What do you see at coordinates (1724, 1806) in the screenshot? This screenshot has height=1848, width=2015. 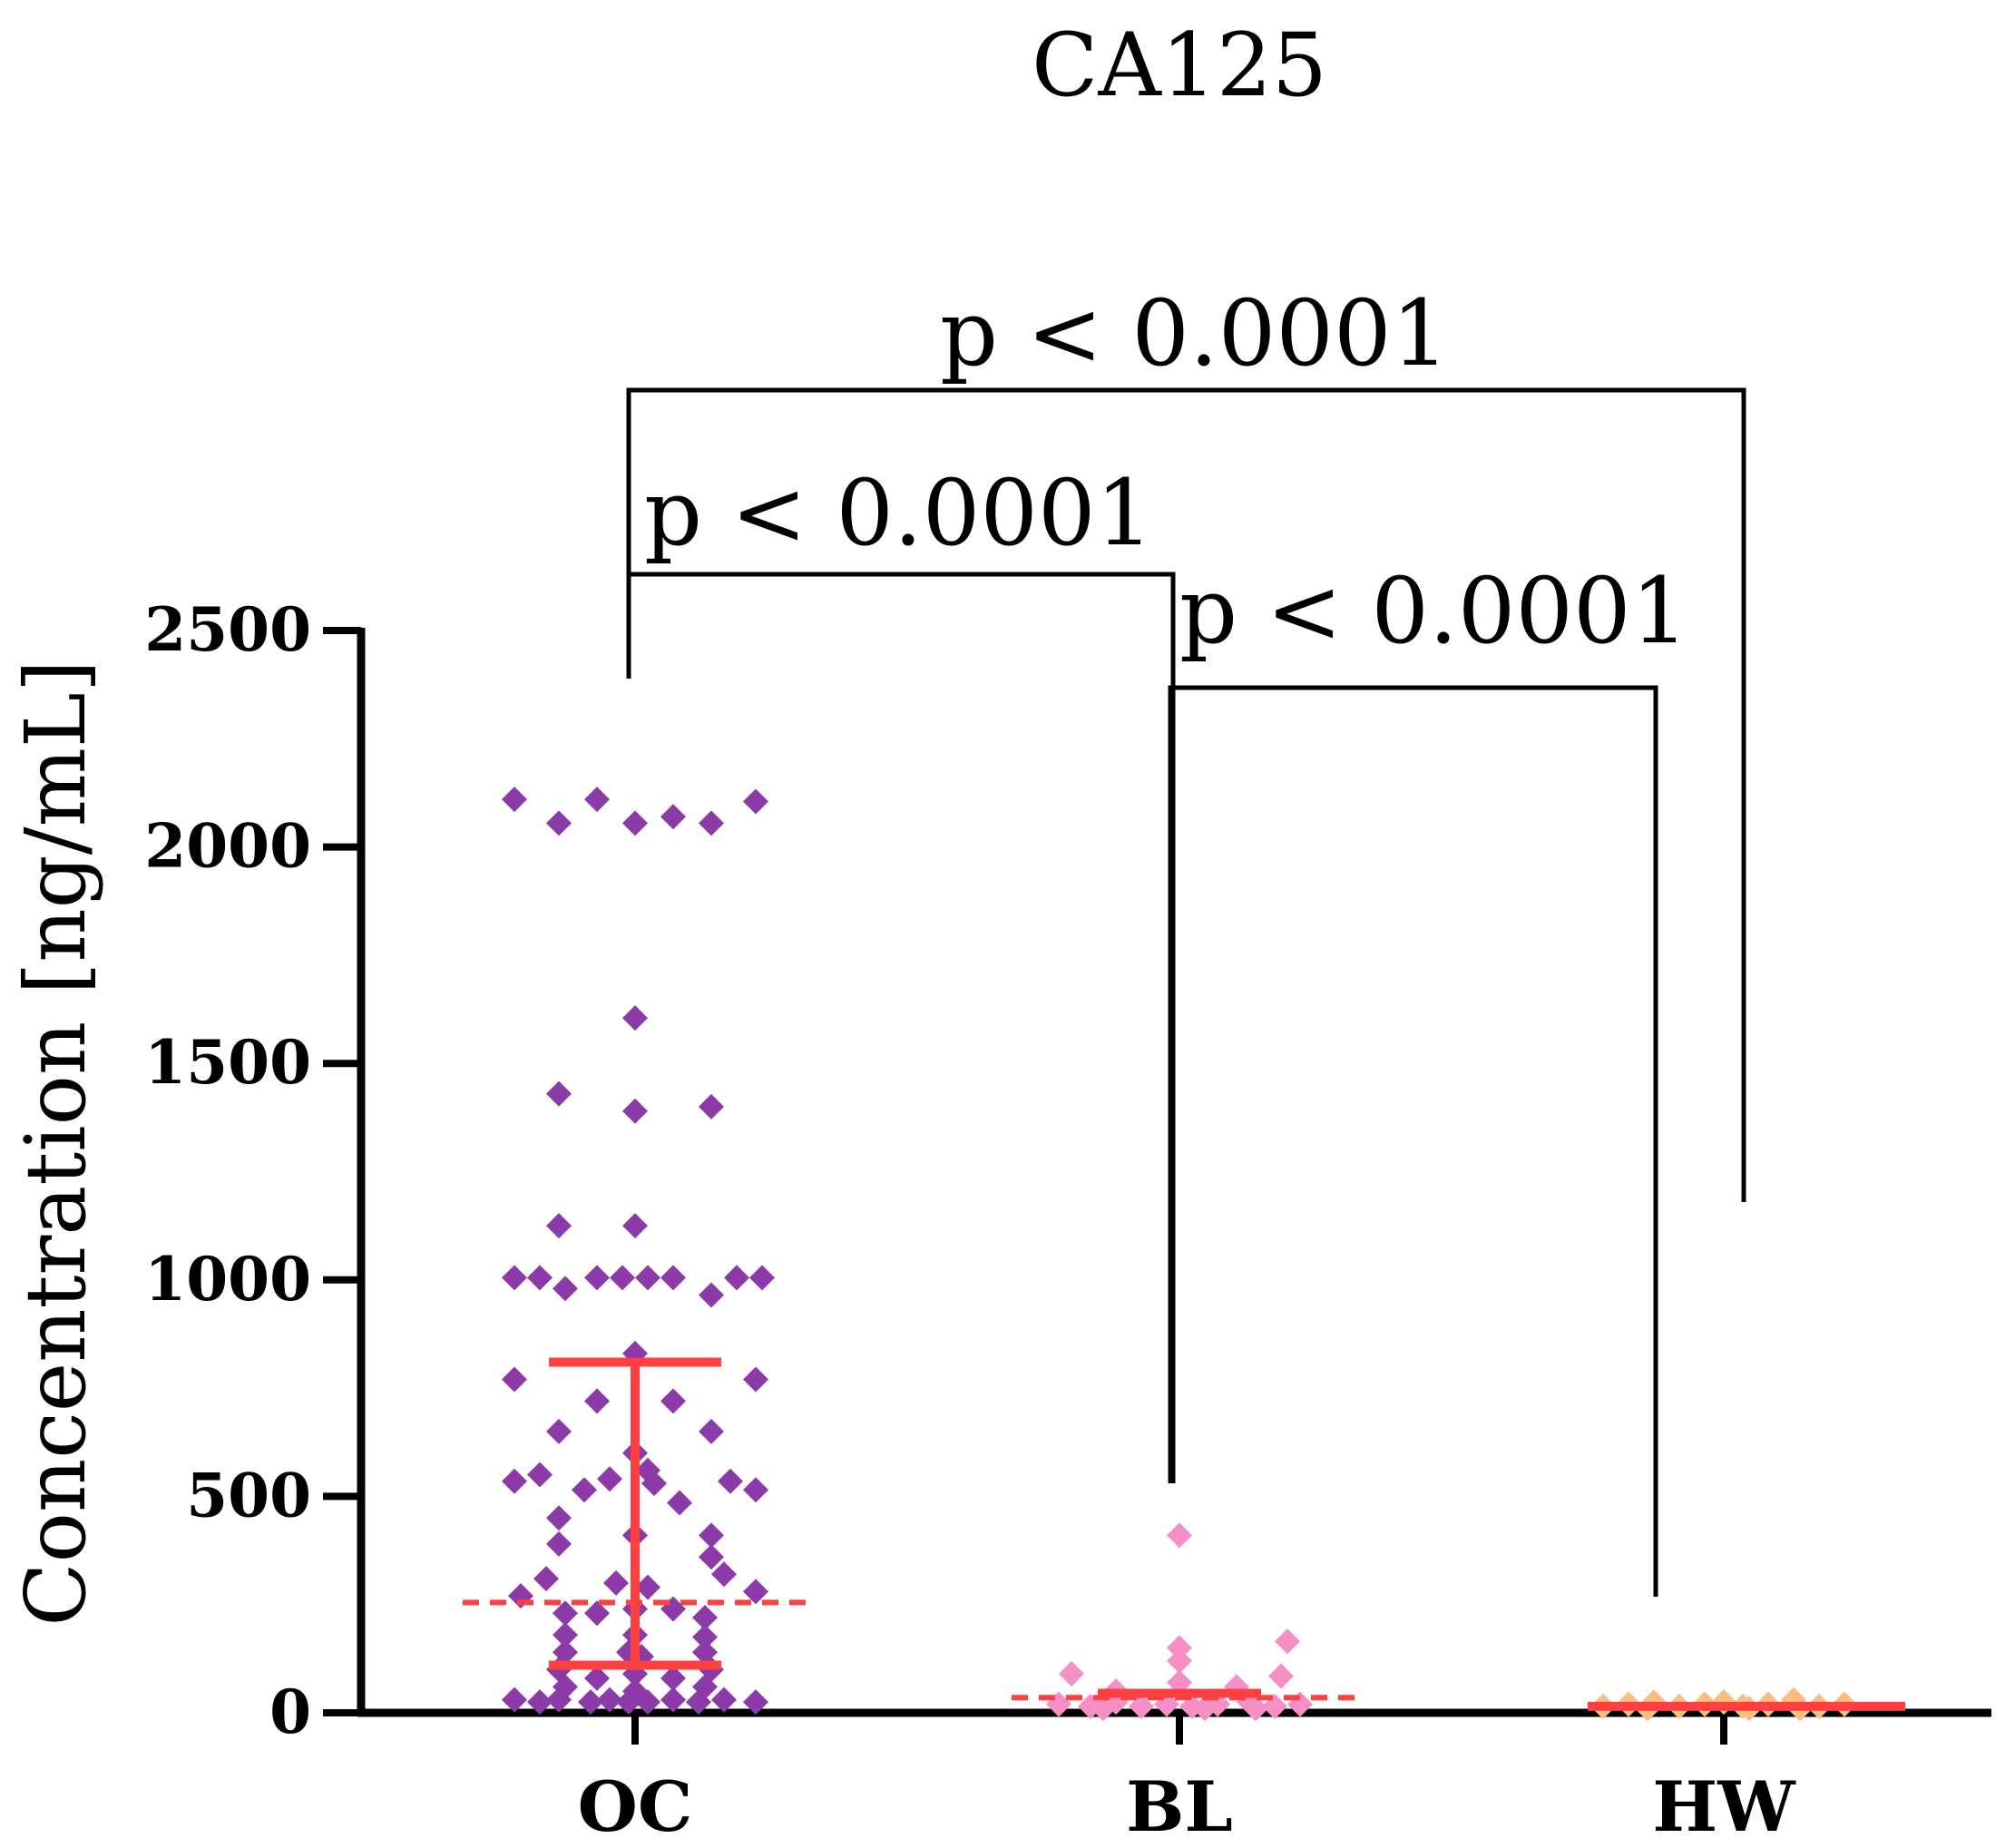 I see `x-tick-label: HW` at bounding box center [1724, 1806].